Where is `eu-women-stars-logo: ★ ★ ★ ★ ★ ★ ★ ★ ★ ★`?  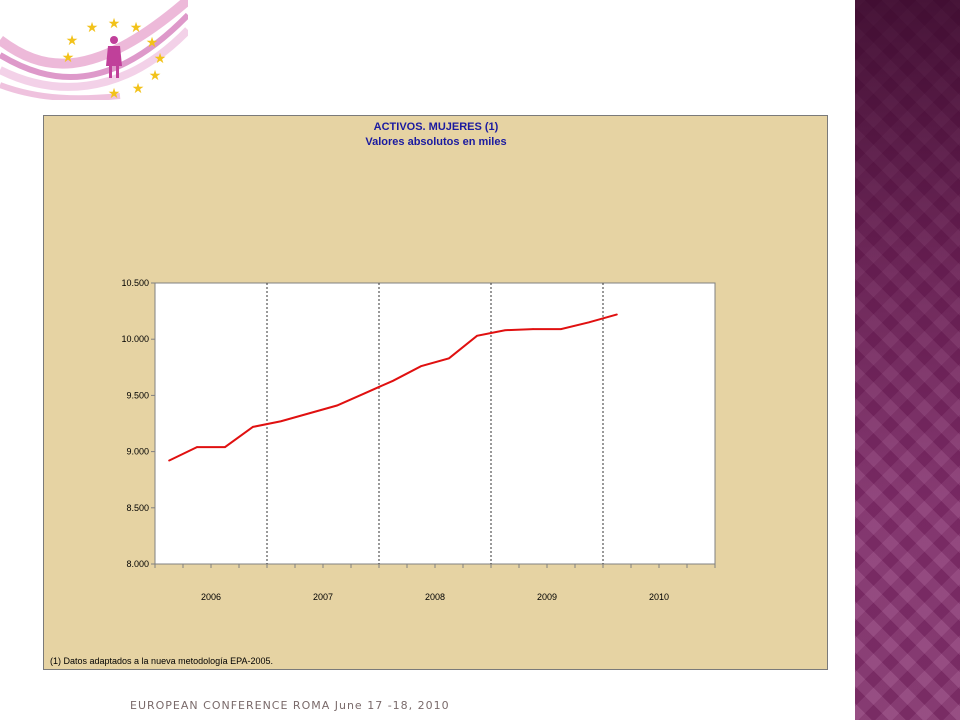 eu-women-stars-logo: ★ ★ ★ ★ ★ ★ ★ ★ ★ ★ is located at coordinates (94, 50).